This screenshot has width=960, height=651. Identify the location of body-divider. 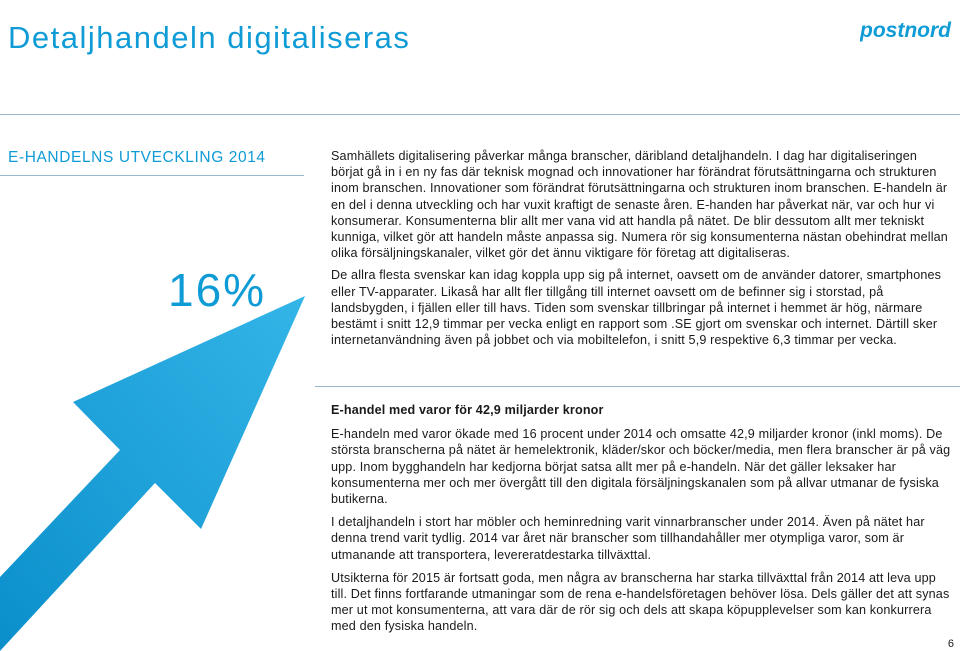
(637, 386).